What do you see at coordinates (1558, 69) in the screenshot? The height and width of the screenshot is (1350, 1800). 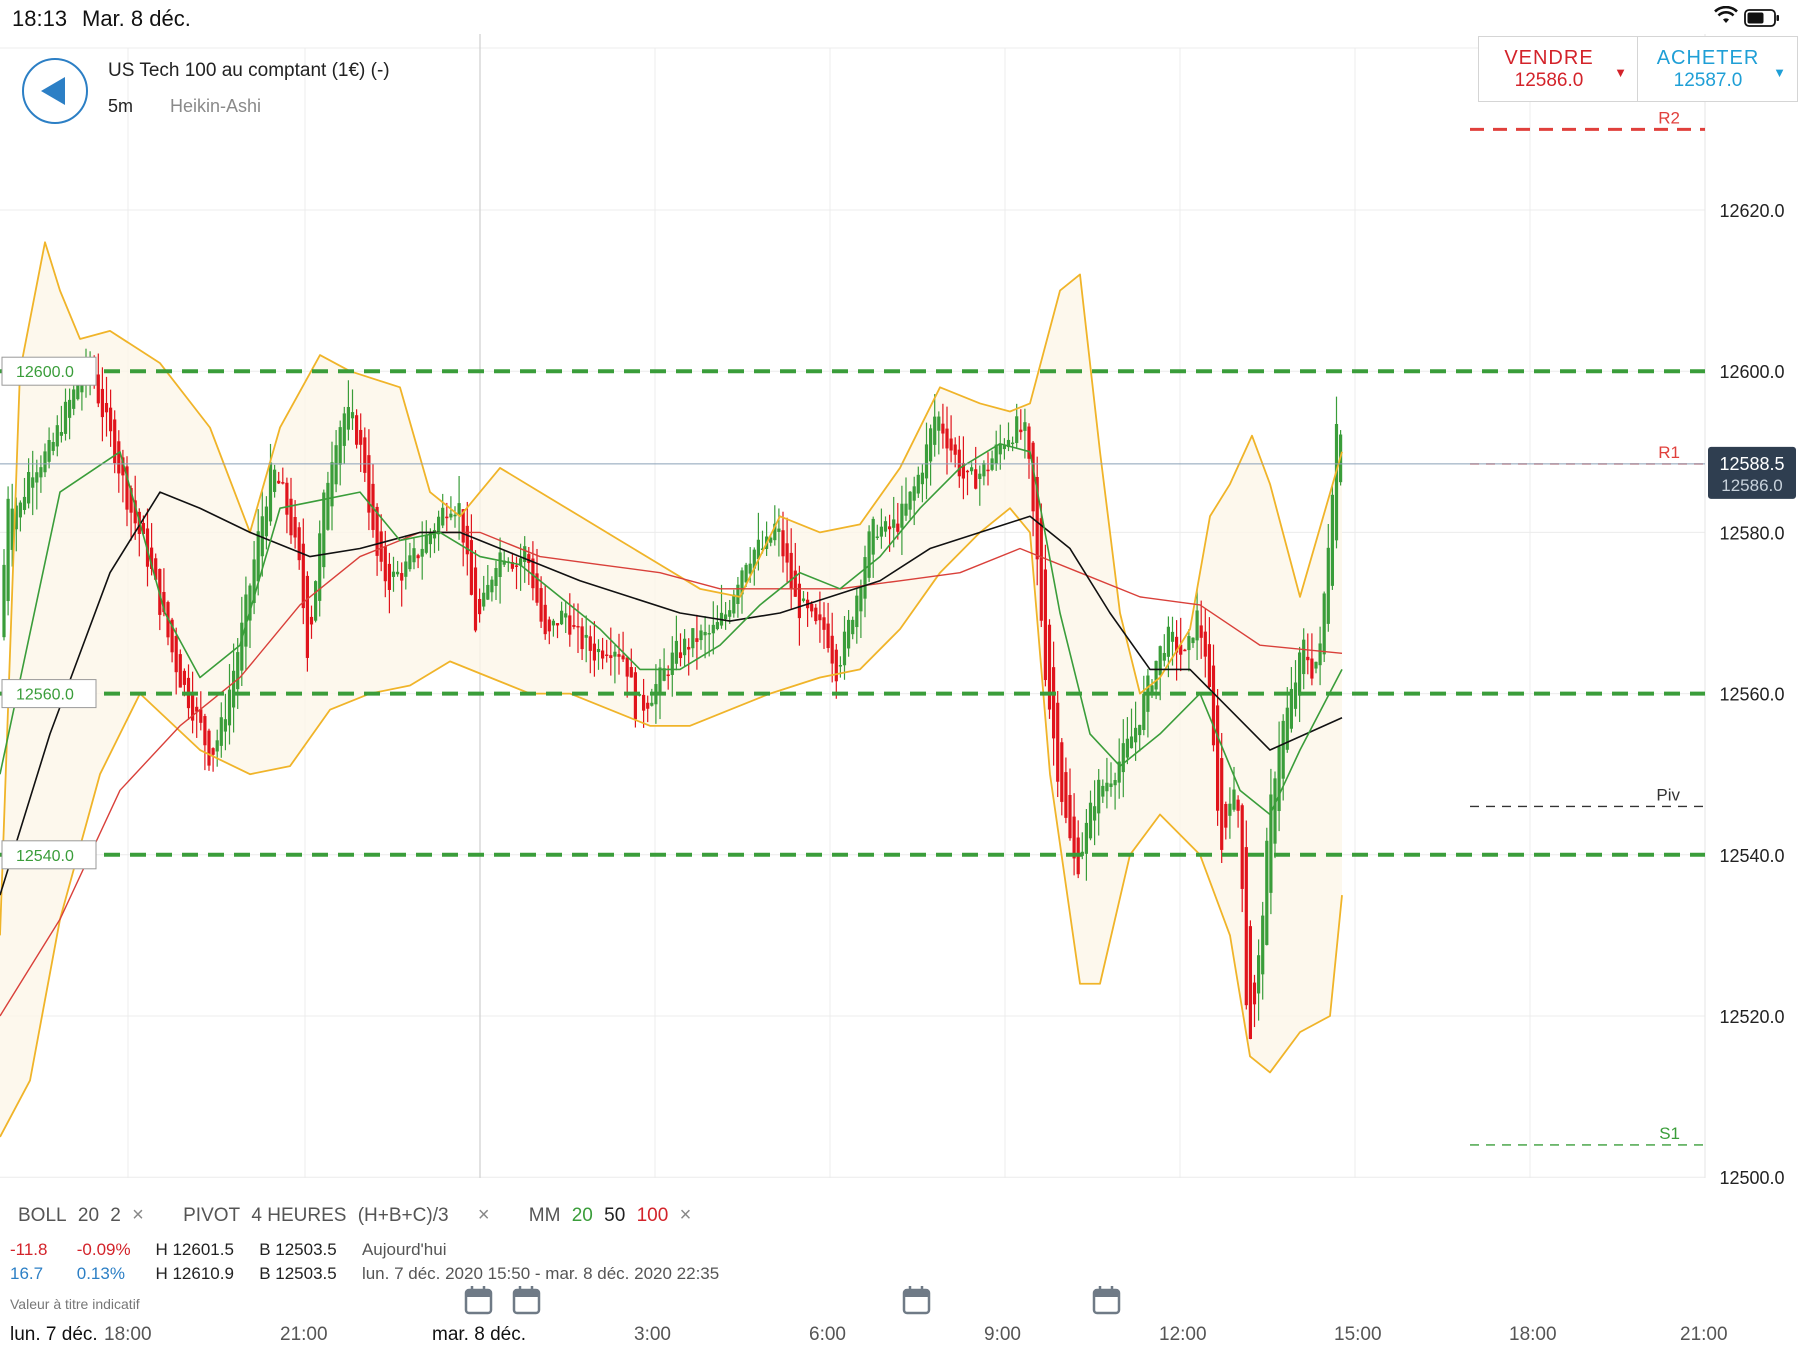 I see `sell-button: VENDRE 12586.0 ▼` at bounding box center [1558, 69].